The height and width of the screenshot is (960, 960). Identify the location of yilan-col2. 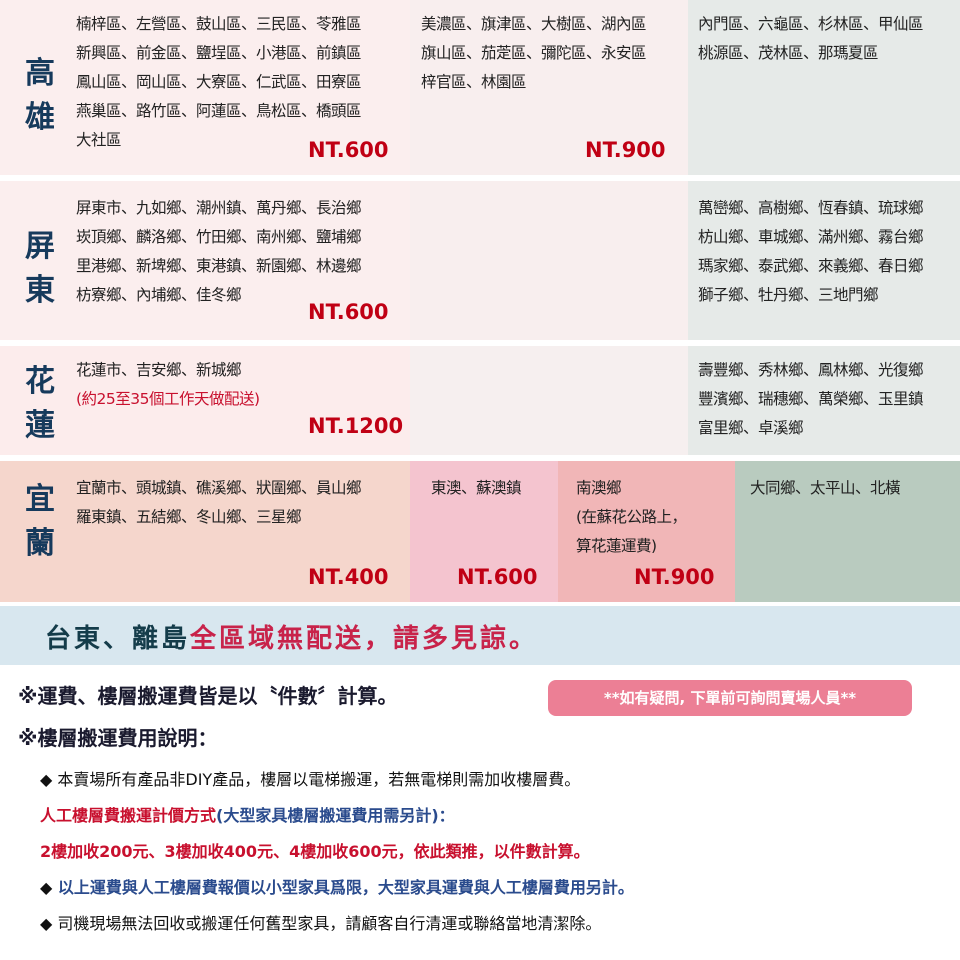
(484, 531).